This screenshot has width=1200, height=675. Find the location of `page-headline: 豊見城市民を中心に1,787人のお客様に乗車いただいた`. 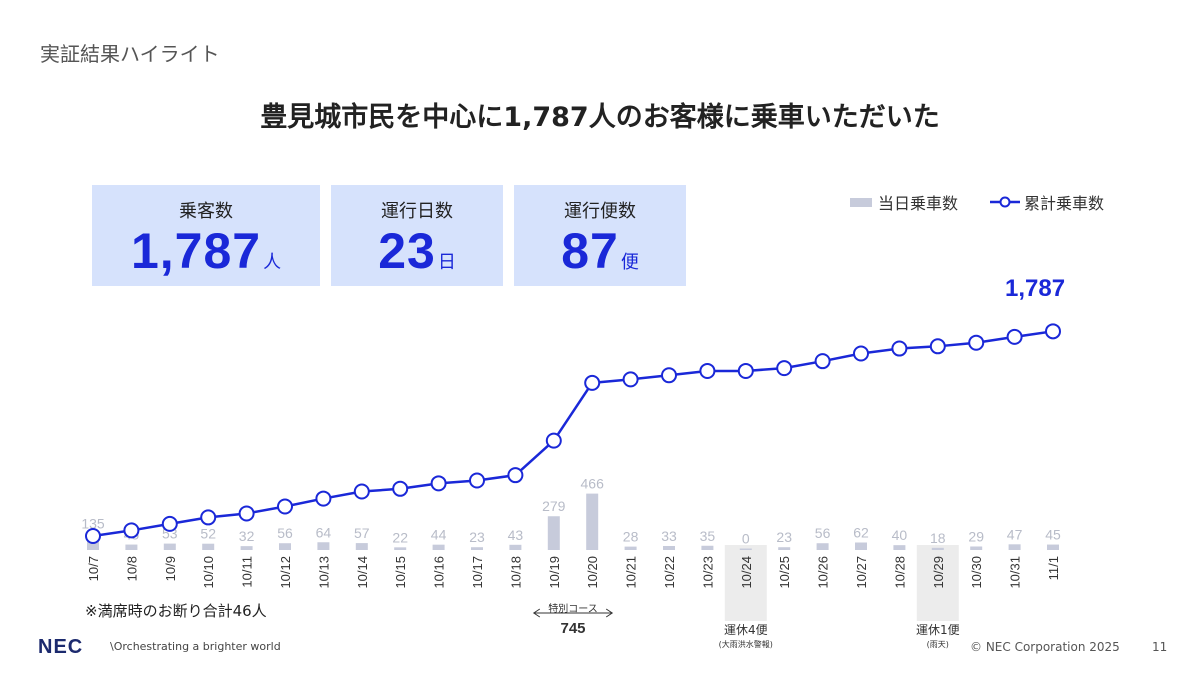

page-headline: 豊見城市民を中心に1,787人のお客様に乗車いただいた is located at coordinates (600, 117).